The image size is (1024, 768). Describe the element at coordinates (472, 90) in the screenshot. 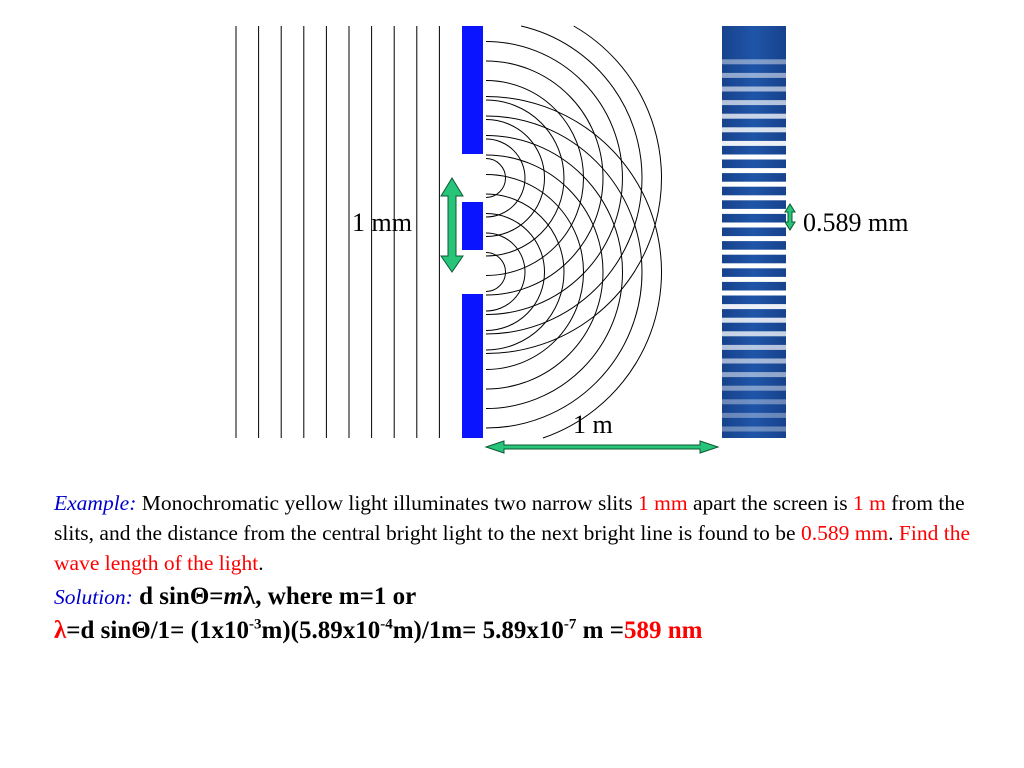

I see `barrier-top-segment` at that location.